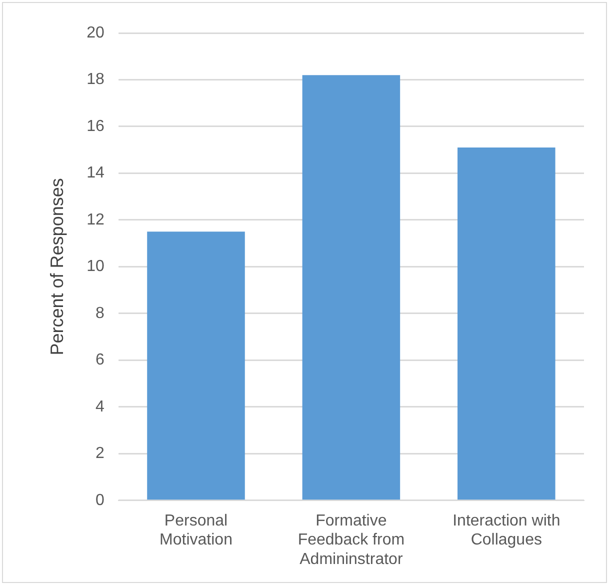 This screenshot has width=609, height=585. What do you see at coordinates (99, 360) in the screenshot?
I see `y-tick-label: 6` at bounding box center [99, 360].